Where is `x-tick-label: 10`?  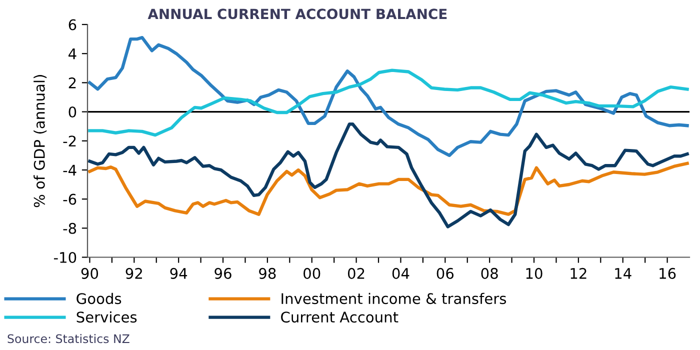
x-tick-label: 10 is located at coordinates (534, 273).